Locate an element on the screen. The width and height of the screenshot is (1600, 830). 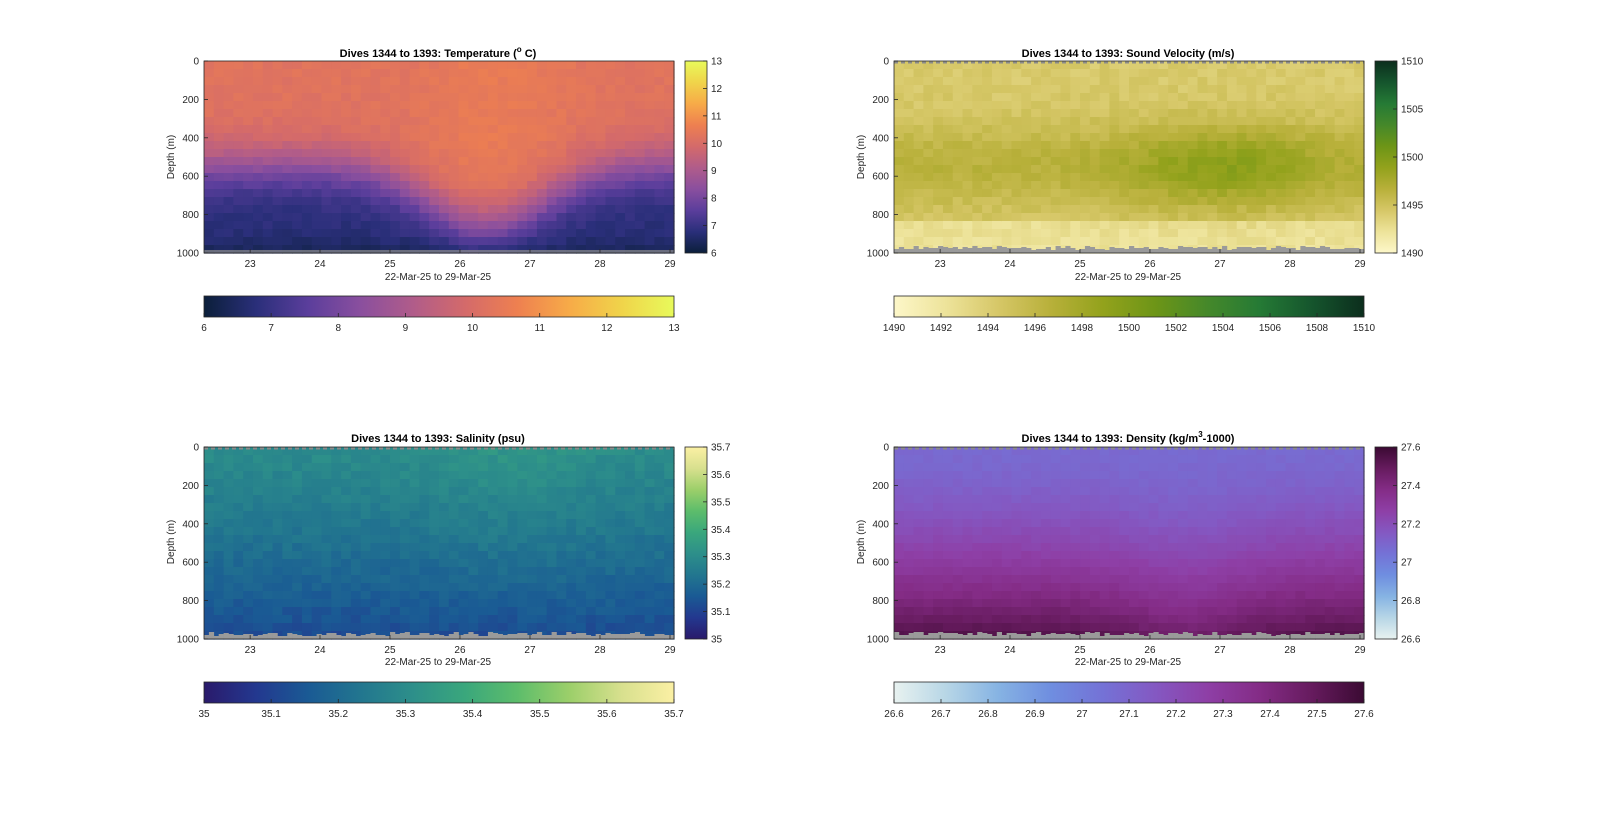
x-tick-label: 28 is located at coordinates (600, 264).